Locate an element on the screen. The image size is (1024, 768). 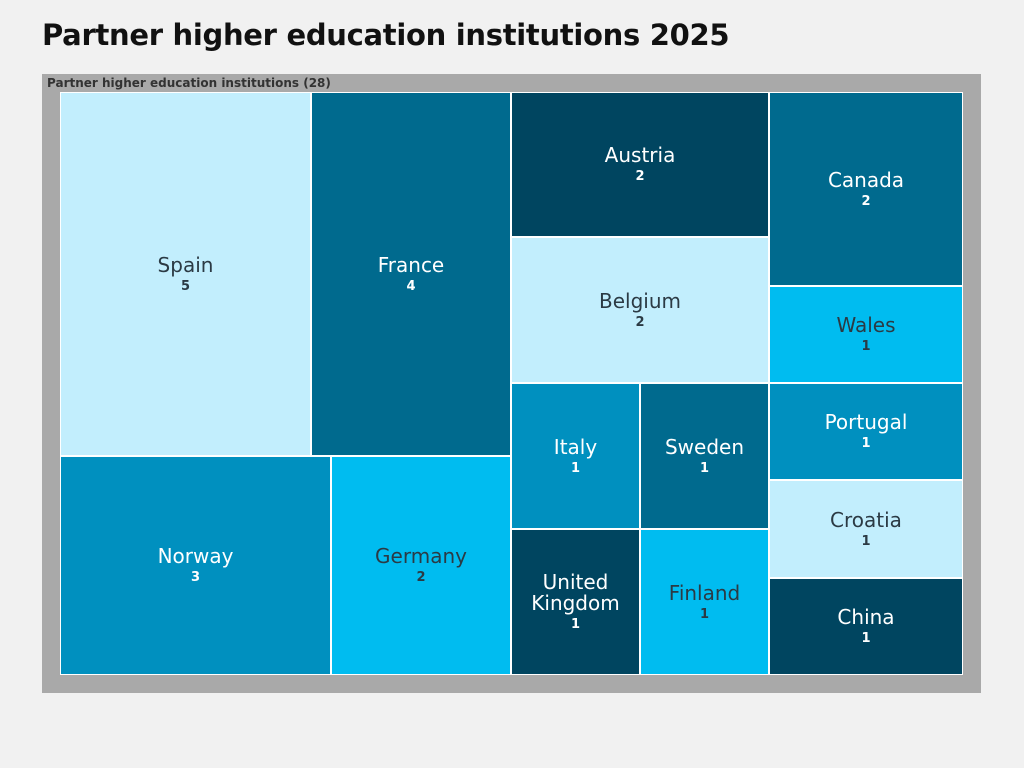
tile-label-norway: Norway is located at coordinates (195, 556).